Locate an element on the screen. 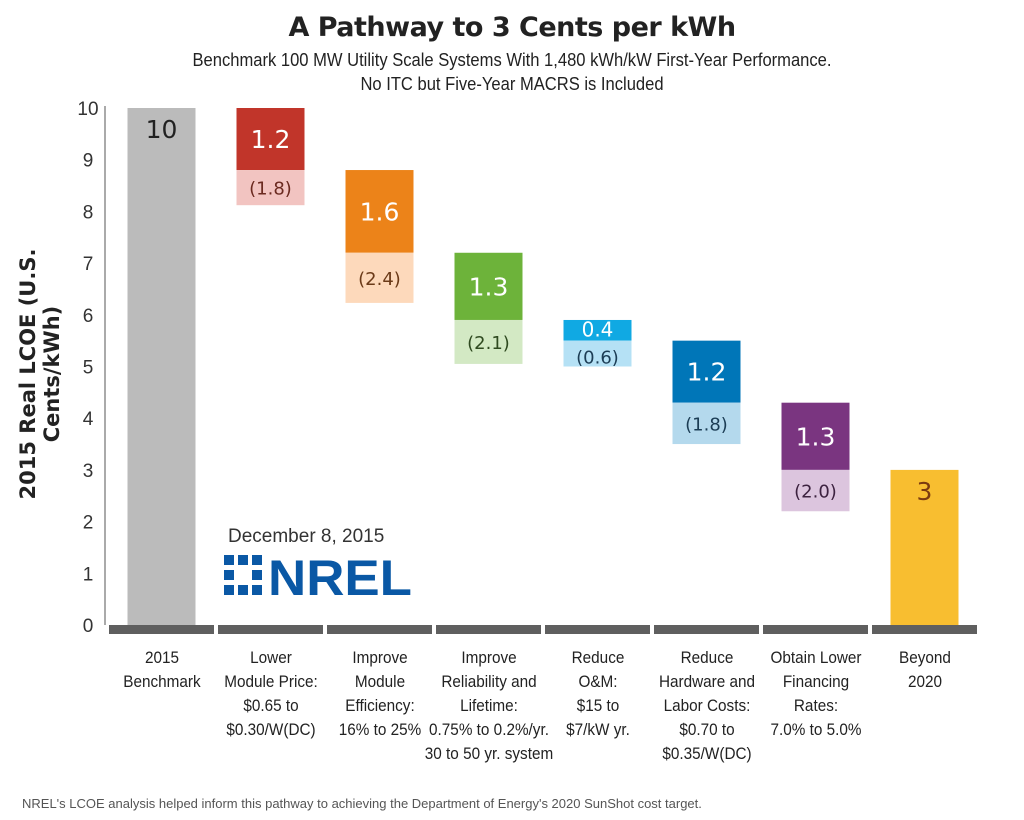 The width and height of the screenshot is (1024, 820). bar-value-label: 10 is located at coordinates (162, 129).